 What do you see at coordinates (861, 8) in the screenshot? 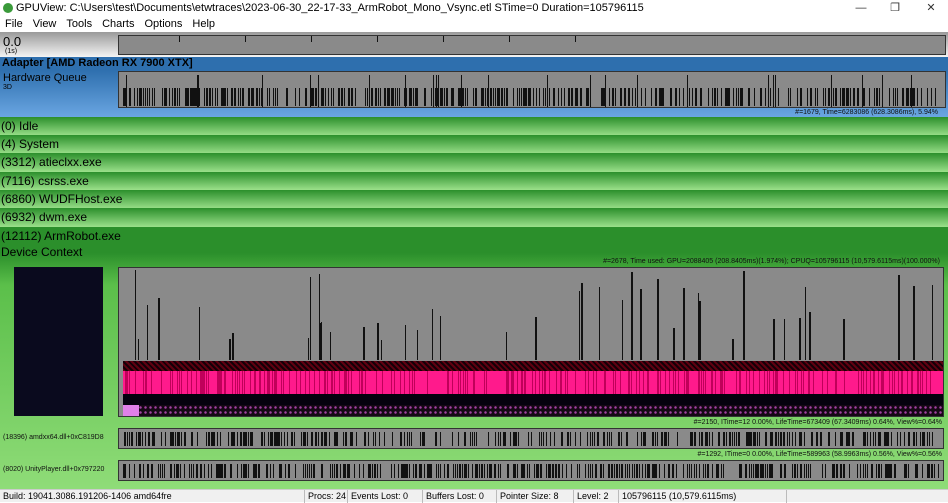
I see `minimize-button: —` at bounding box center [861, 8].